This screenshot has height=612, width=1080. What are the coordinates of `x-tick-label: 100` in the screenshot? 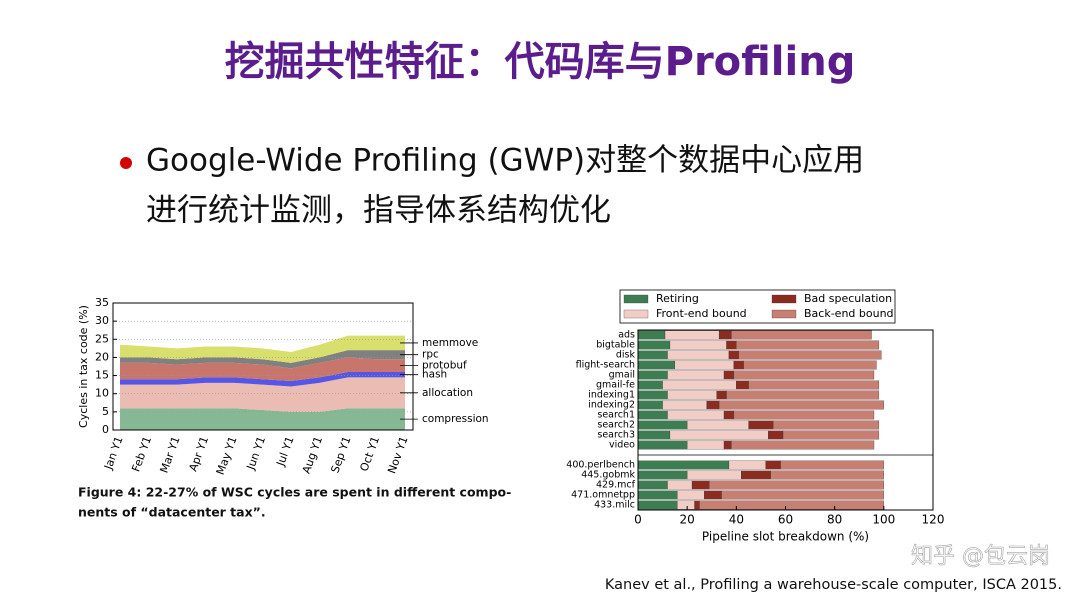 It's located at (883, 520).